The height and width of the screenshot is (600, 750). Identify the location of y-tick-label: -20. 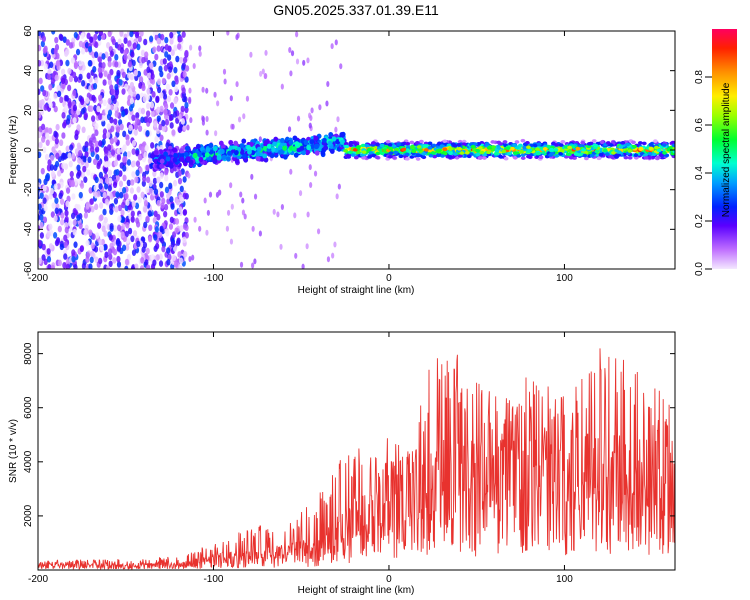
(28, 189).